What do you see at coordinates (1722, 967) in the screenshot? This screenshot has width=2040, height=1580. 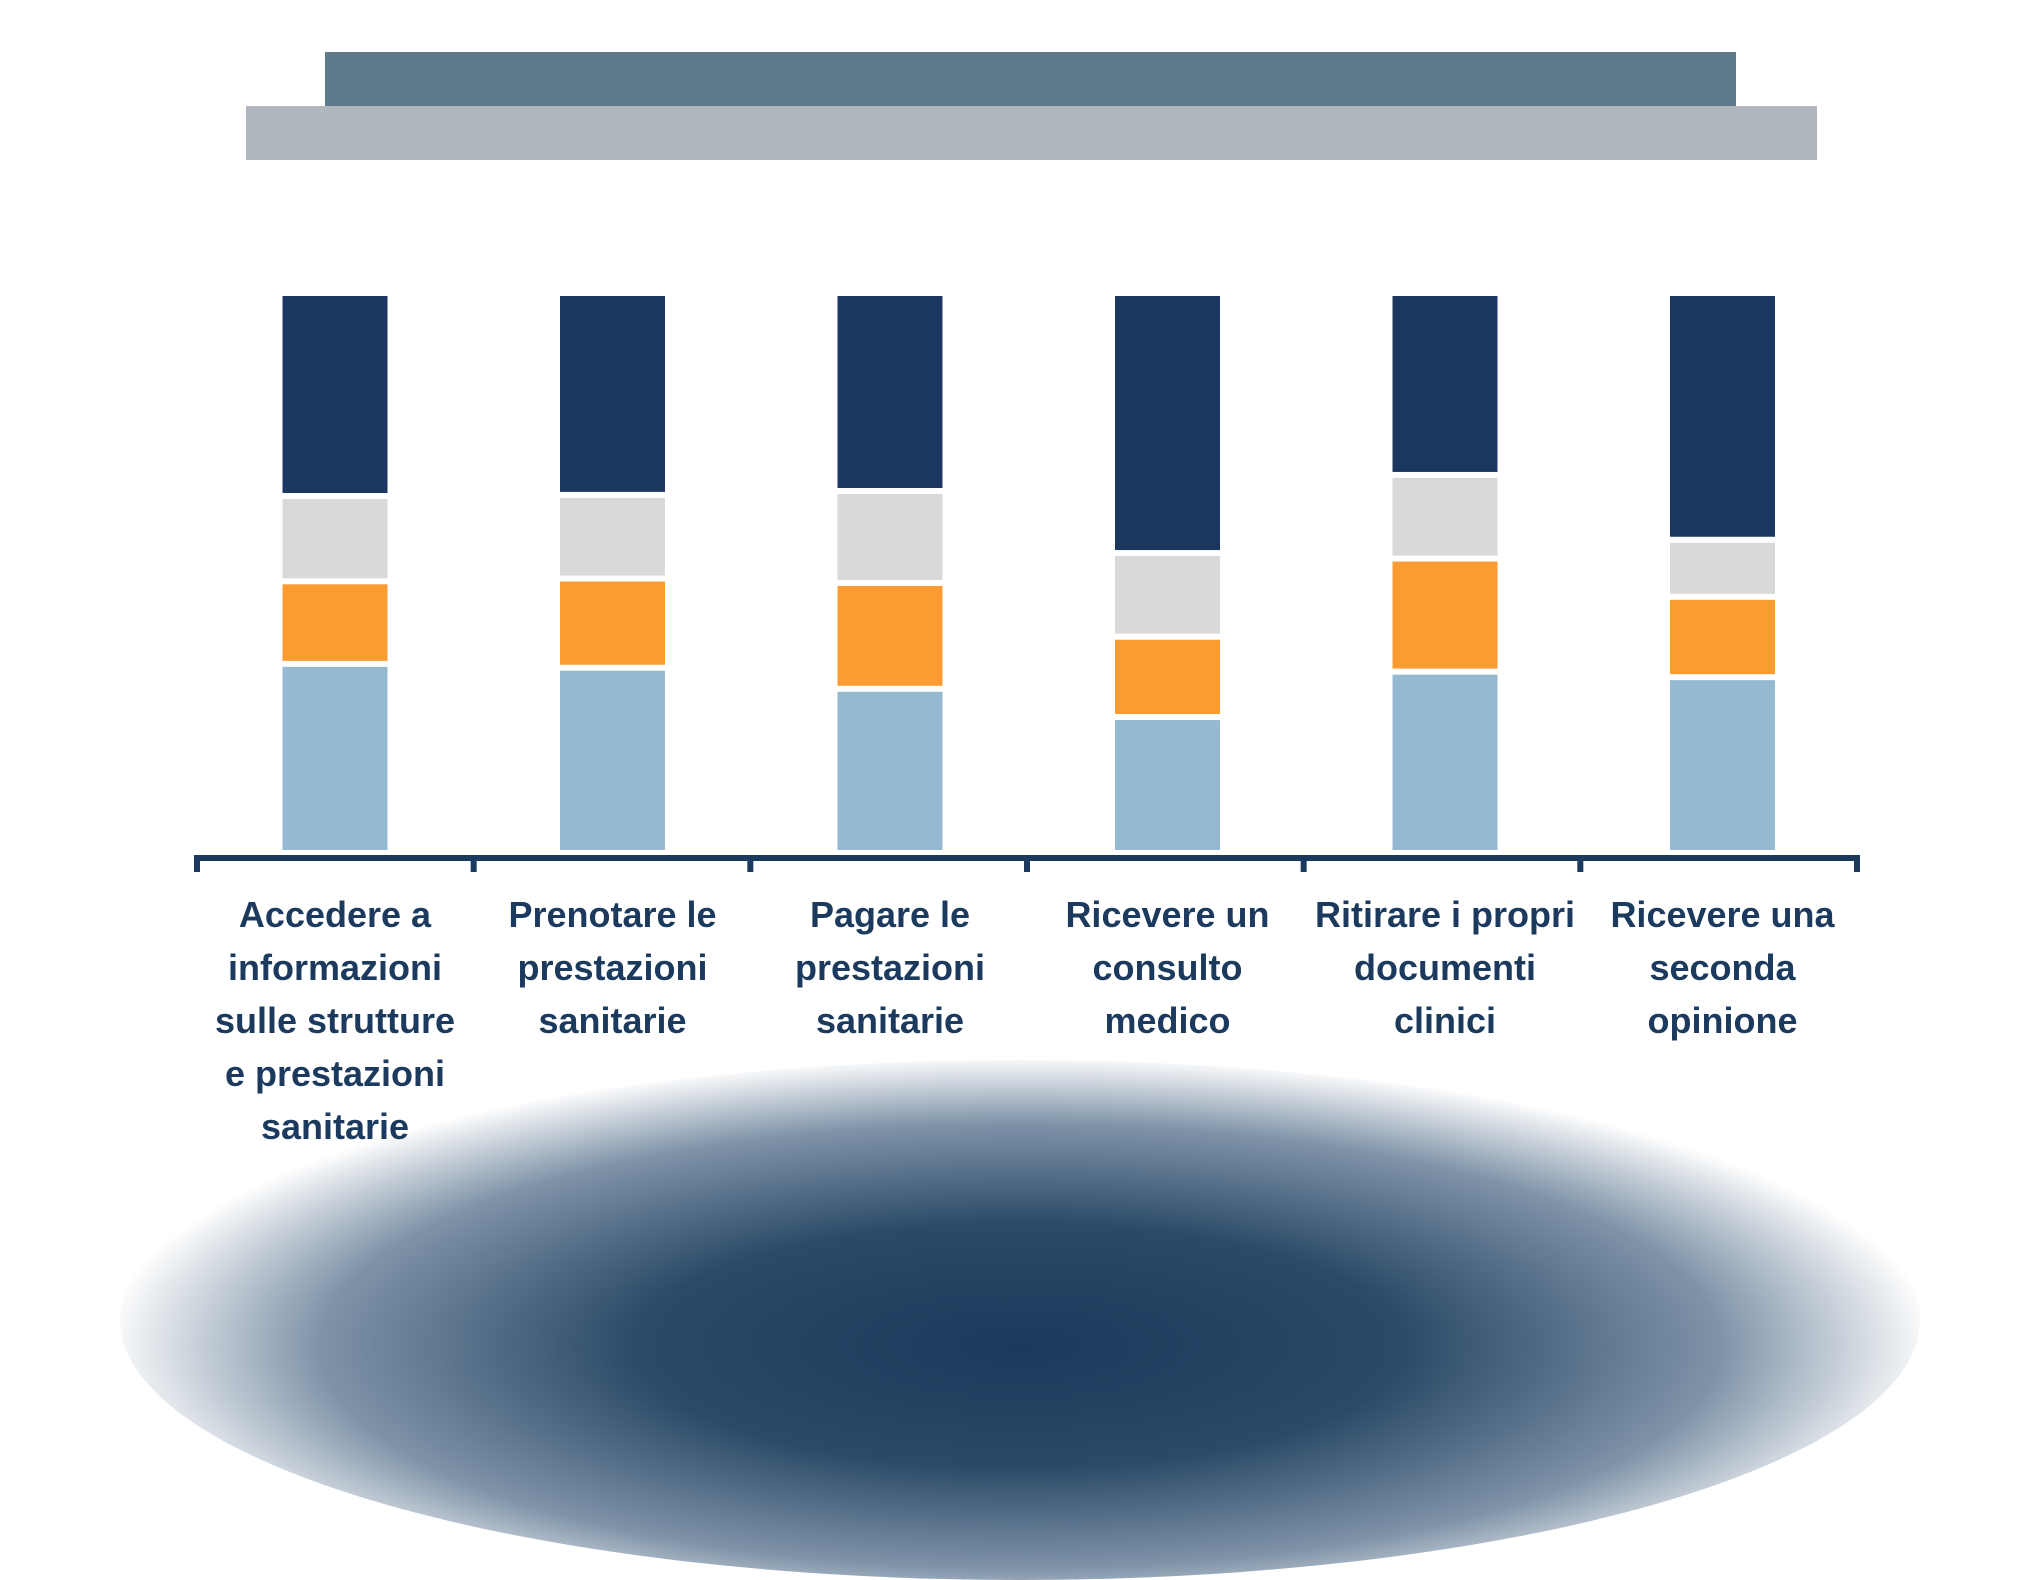 I see `x-tick-label: Ricevere una seconda opinione` at bounding box center [1722, 967].